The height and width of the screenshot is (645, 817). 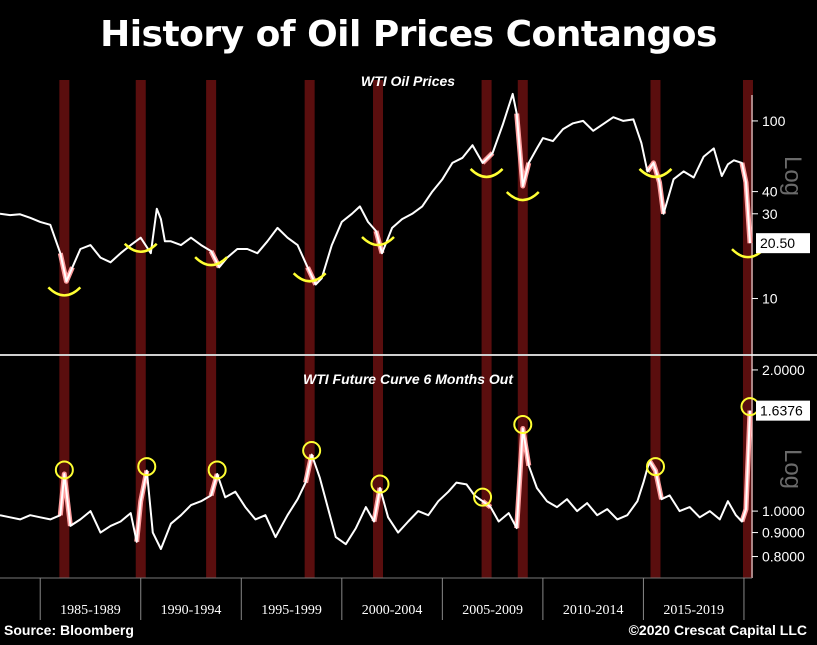 I want to click on last-value-label: 20.50, so click(x=777, y=243).